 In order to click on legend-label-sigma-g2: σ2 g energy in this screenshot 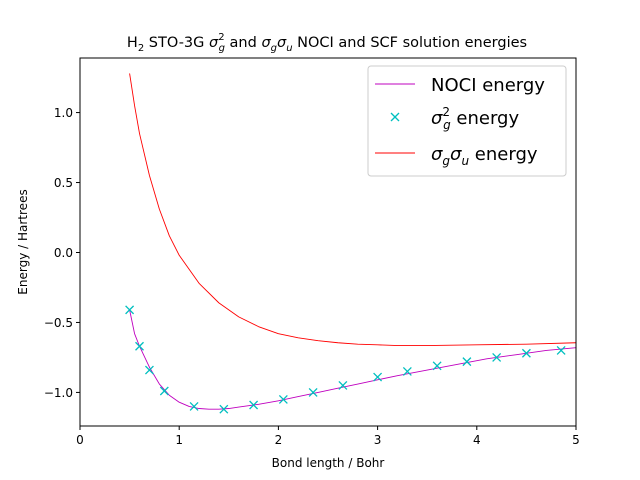, I will do `click(475, 118)`.